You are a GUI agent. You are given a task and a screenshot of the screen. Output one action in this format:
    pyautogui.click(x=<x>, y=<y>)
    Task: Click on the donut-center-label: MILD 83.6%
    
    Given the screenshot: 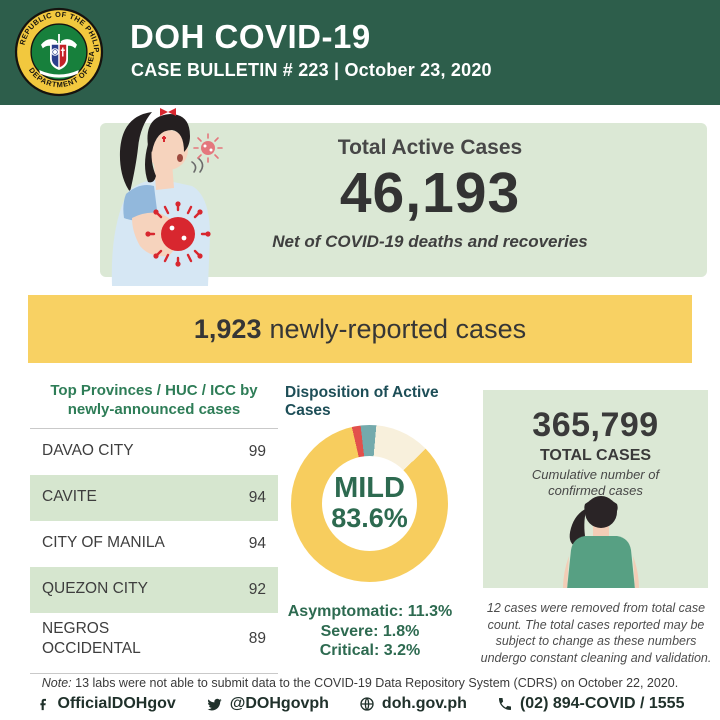 What is the action you would take?
    pyautogui.click(x=369, y=503)
    